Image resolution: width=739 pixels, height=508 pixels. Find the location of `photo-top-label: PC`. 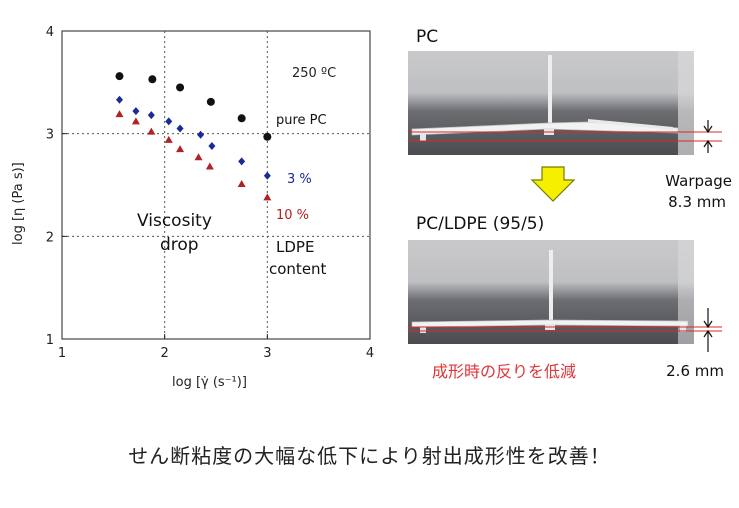

photo-top-label: PC is located at coordinates (427, 37).